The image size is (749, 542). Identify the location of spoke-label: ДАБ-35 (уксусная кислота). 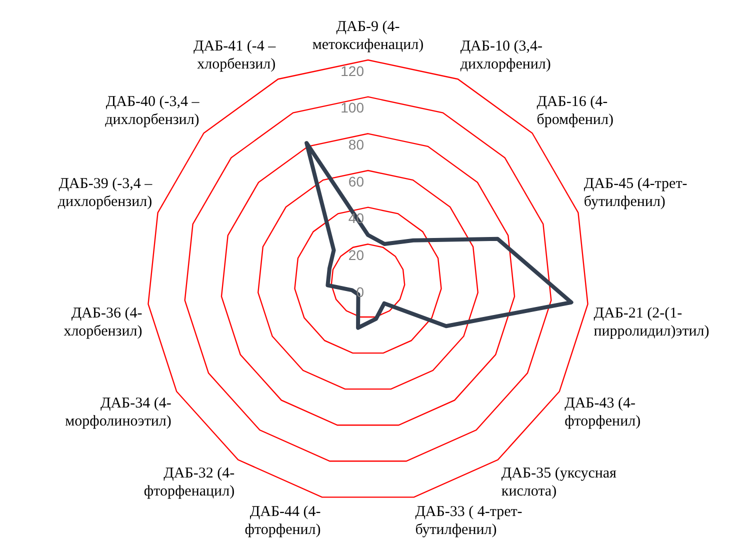
(559, 483).